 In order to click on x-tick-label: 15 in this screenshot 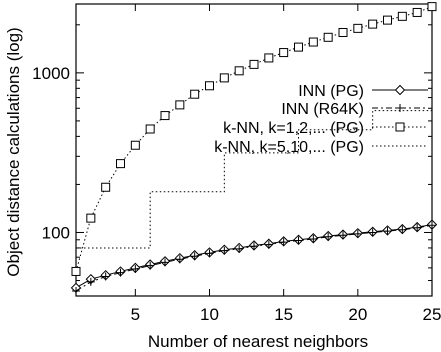, I will do `click(283, 314)`.